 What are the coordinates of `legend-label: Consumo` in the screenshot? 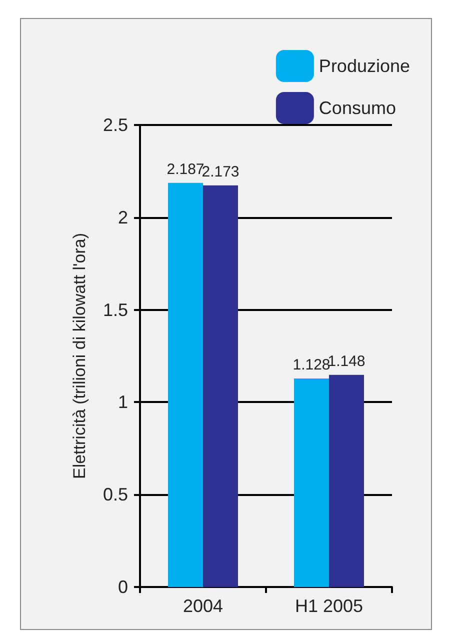 It's located at (357, 108).